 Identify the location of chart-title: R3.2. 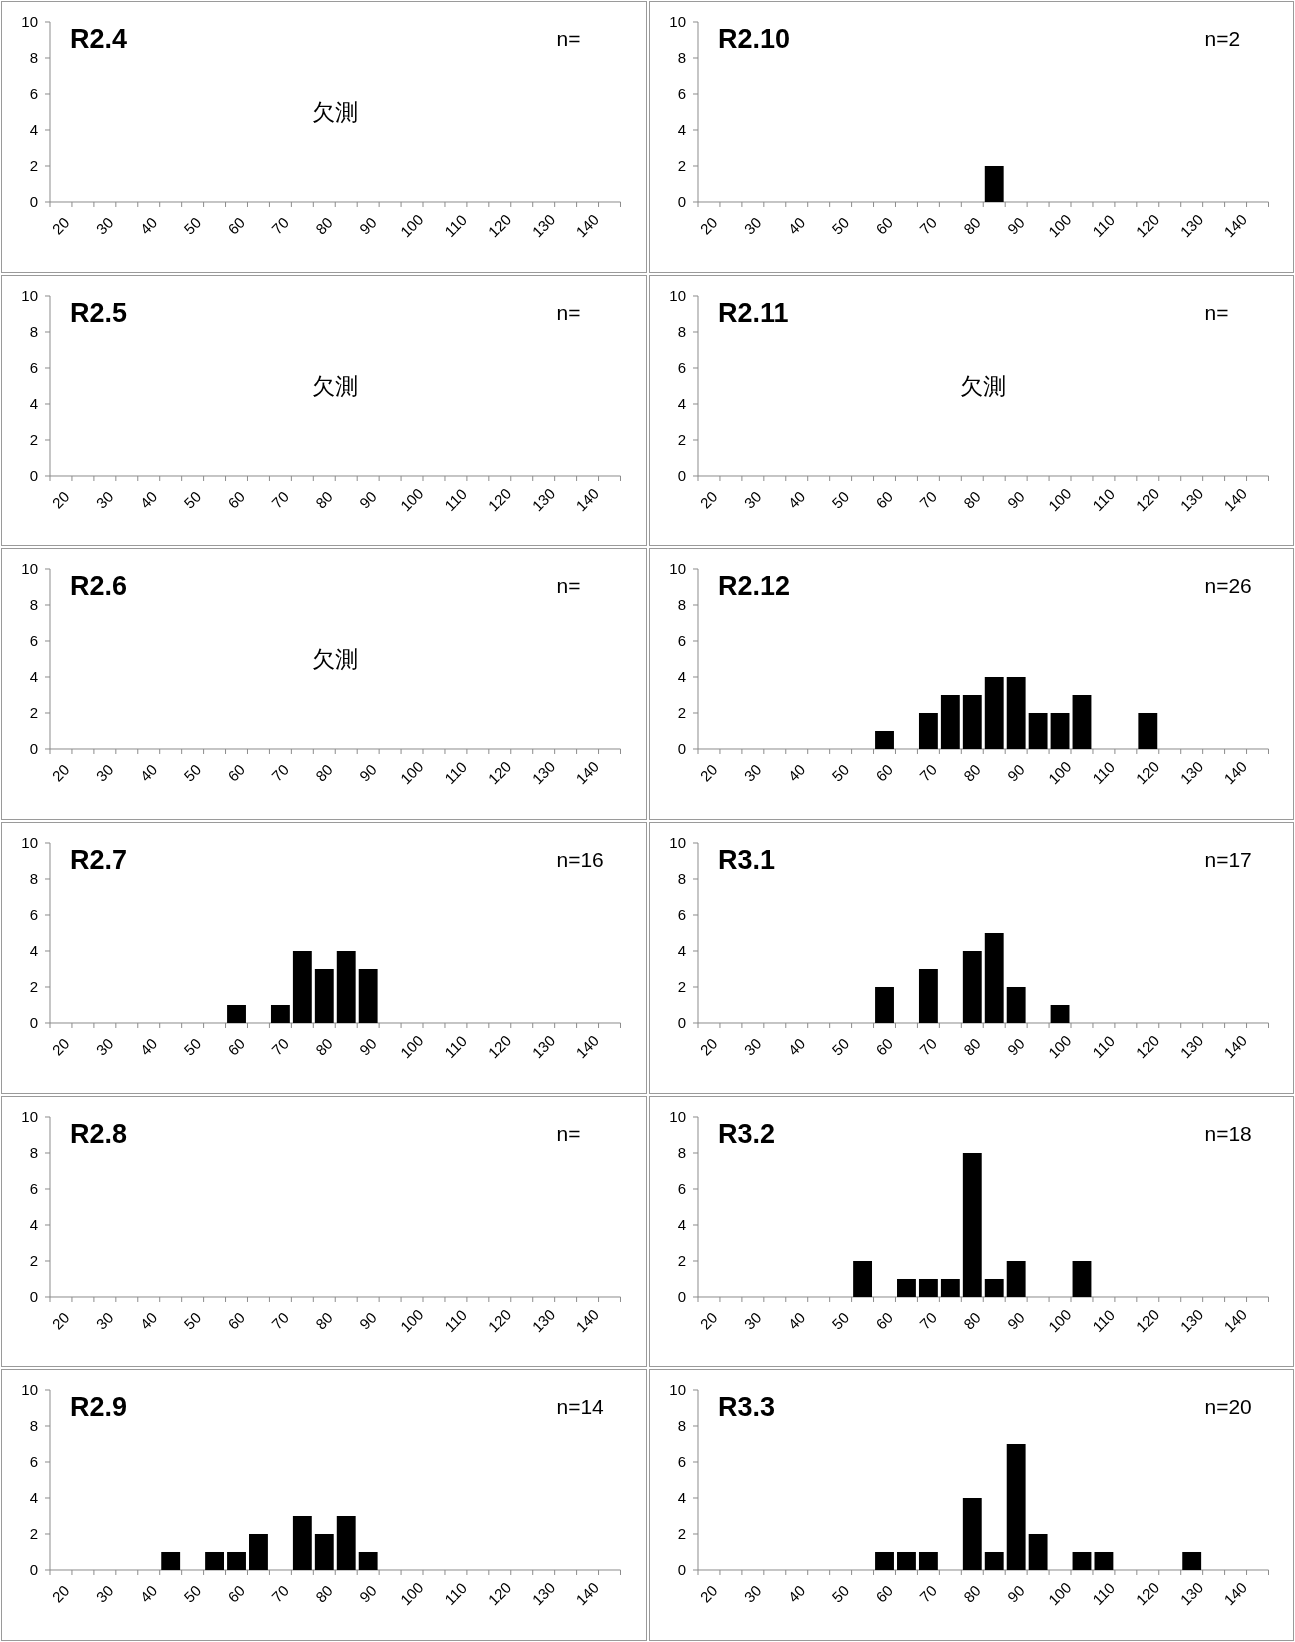
(746, 1133).